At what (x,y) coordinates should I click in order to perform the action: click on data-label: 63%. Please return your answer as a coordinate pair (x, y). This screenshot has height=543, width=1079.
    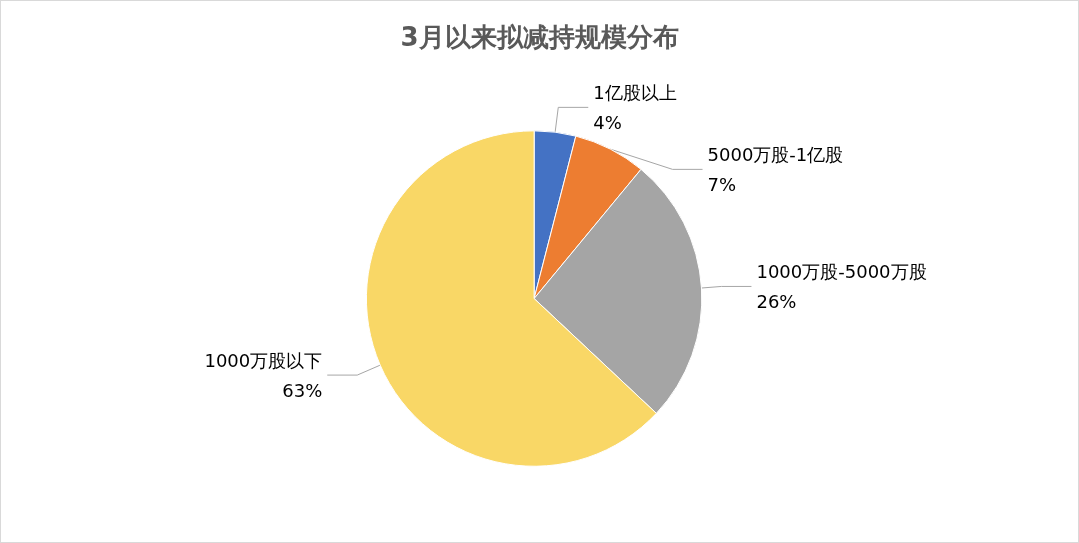
    Looking at the image, I should click on (302, 390).